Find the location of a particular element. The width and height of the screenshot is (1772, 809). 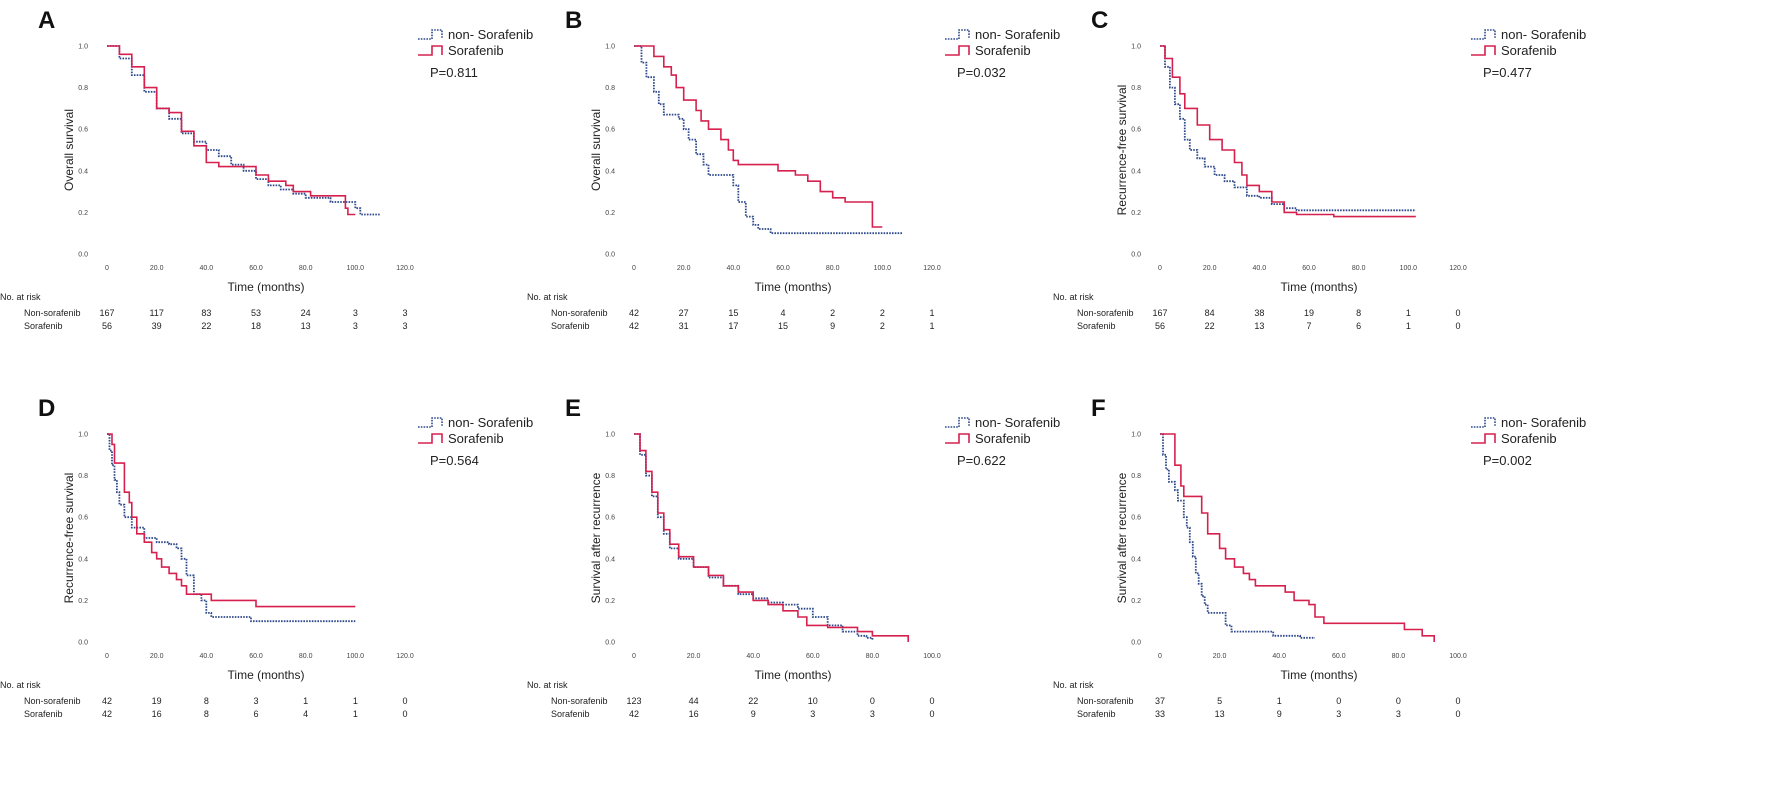

risk-count-sorafenib: 13 is located at coordinates (1220, 714).